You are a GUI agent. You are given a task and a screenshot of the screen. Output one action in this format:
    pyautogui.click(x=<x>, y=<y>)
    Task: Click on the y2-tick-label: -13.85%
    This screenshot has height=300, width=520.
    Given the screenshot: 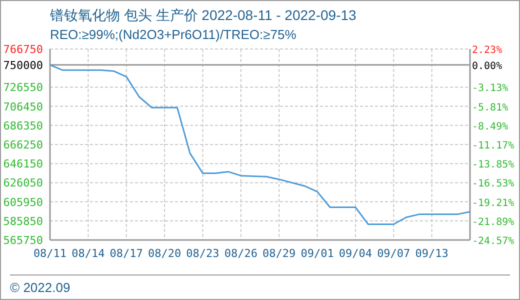 What is the action you would take?
    pyautogui.click(x=493, y=165)
    